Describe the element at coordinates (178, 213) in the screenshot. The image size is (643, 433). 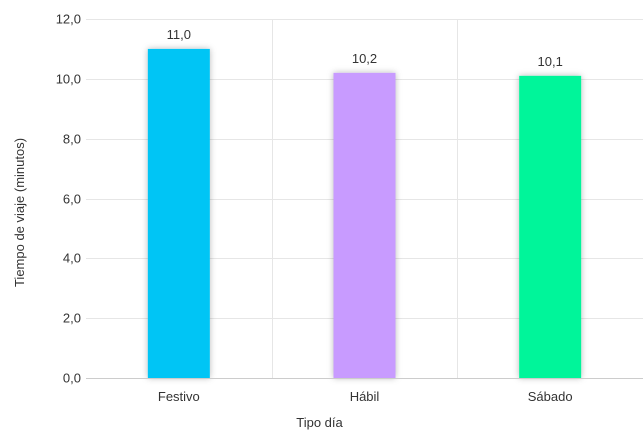
I see `bar-festivo` at that location.